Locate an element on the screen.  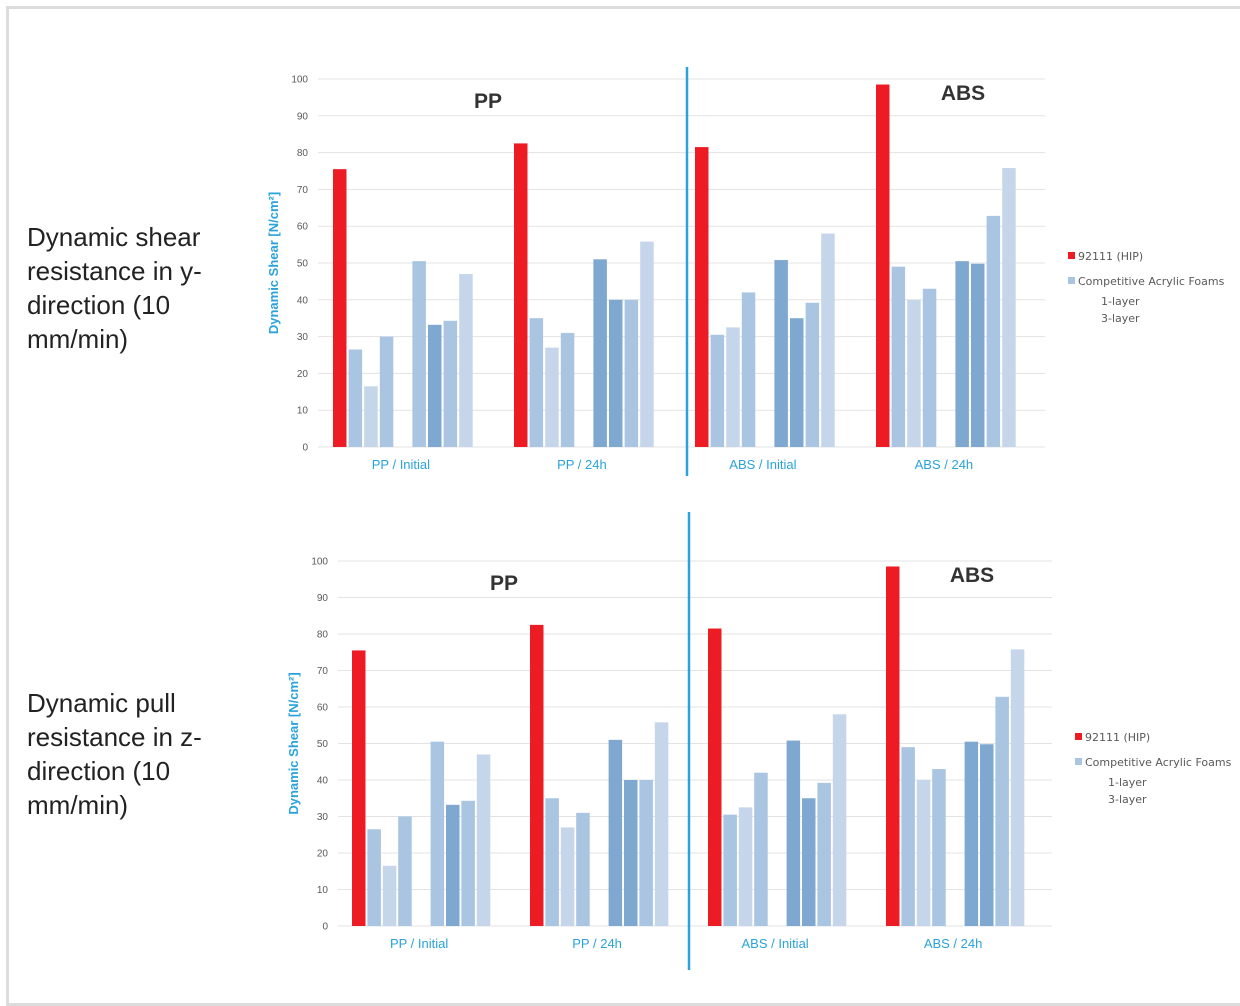
section-label: ABS is located at coordinates (963, 93).